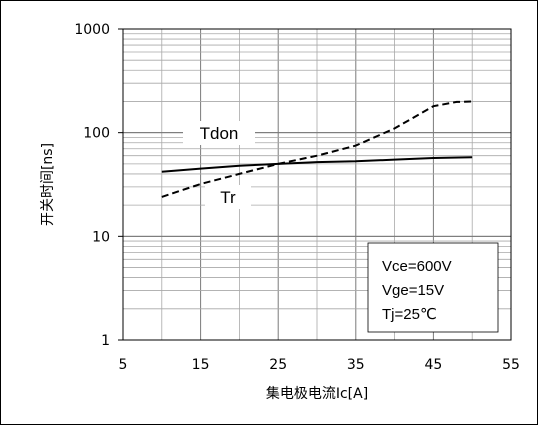 Image resolution: width=538 pixels, height=425 pixels. Describe the element at coordinates (417, 266) in the screenshot. I see `condition-vce: Vce=600V` at that location.